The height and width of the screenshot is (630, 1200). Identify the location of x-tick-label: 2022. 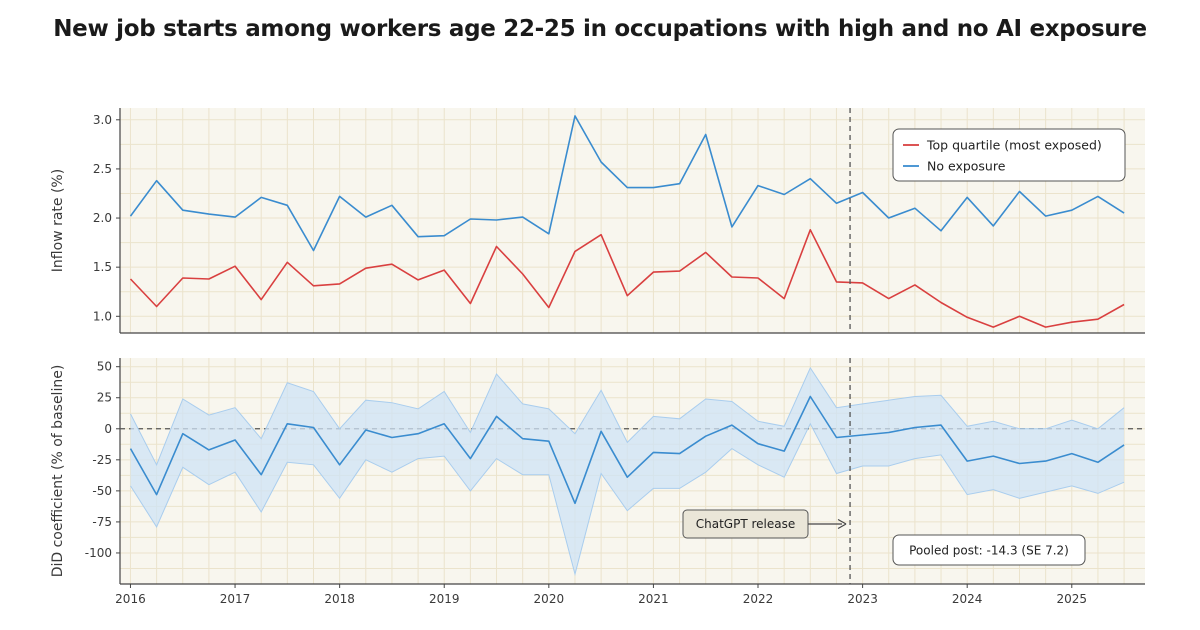
(758, 599).